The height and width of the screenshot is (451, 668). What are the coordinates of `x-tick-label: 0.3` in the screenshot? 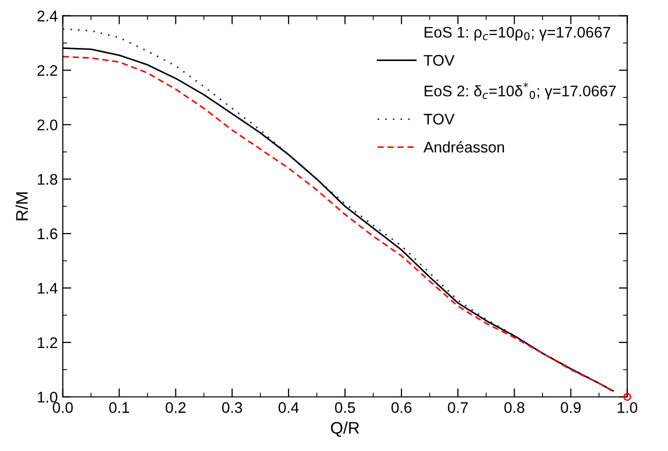 It's located at (232, 407).